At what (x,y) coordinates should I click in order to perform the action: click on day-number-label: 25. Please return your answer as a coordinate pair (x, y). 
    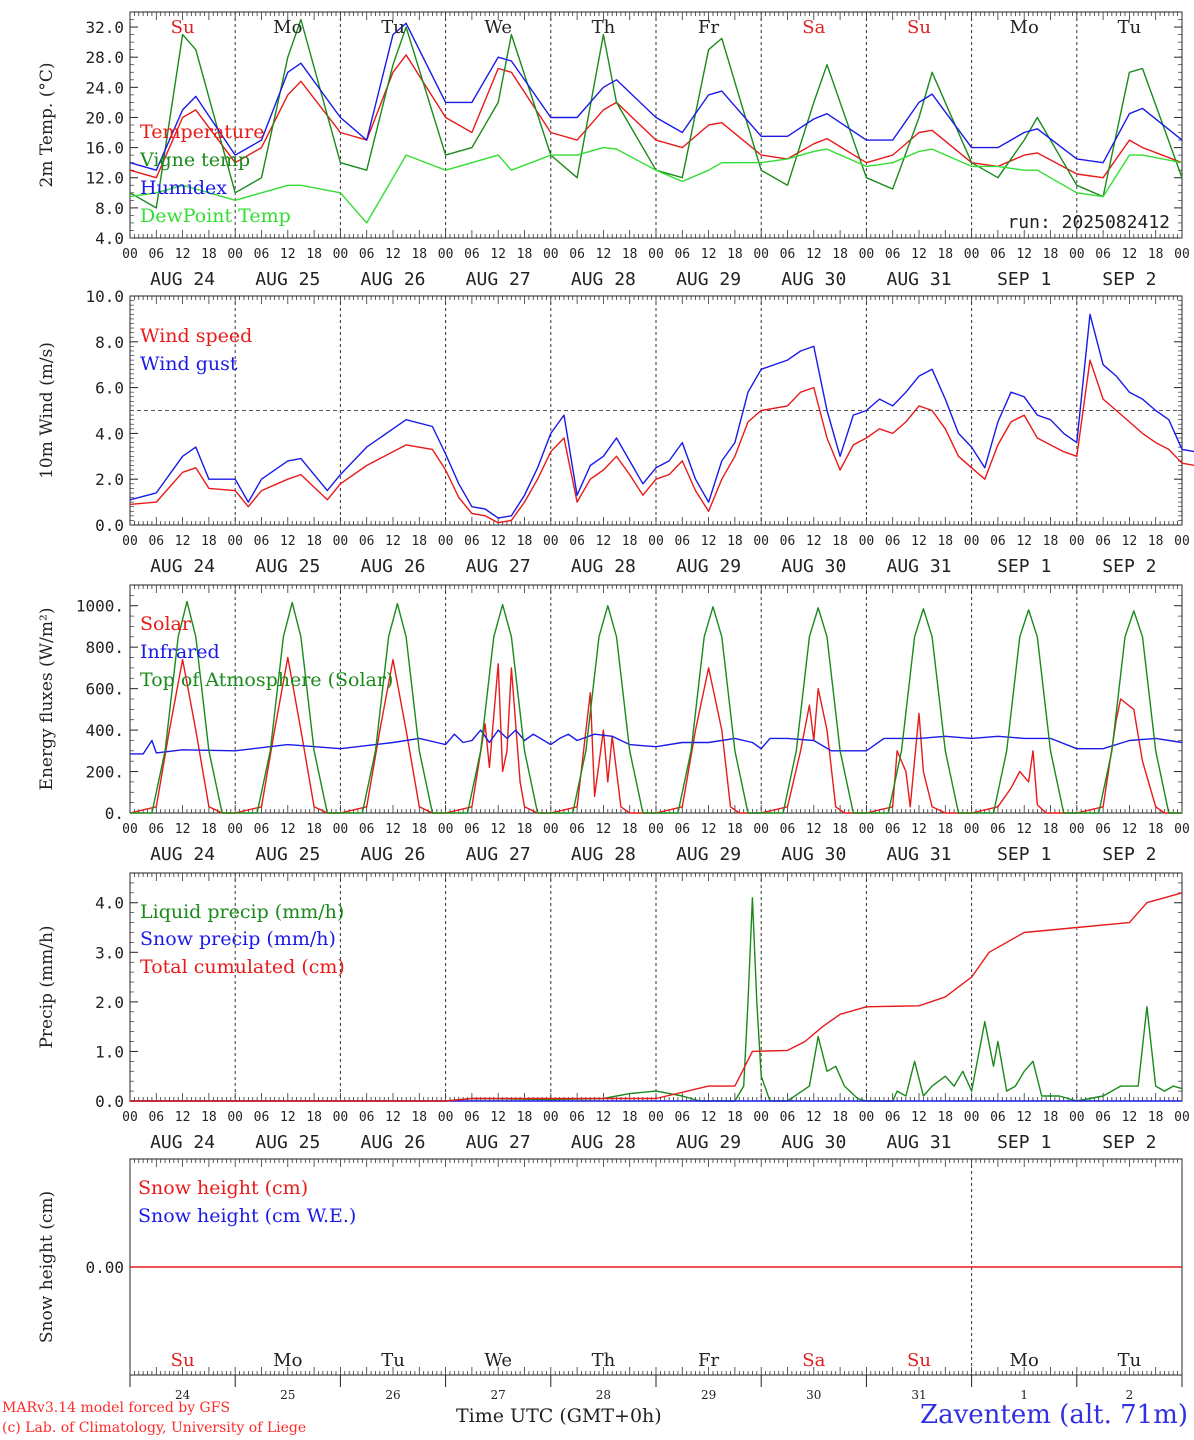
    Looking at the image, I should click on (287, 1395).